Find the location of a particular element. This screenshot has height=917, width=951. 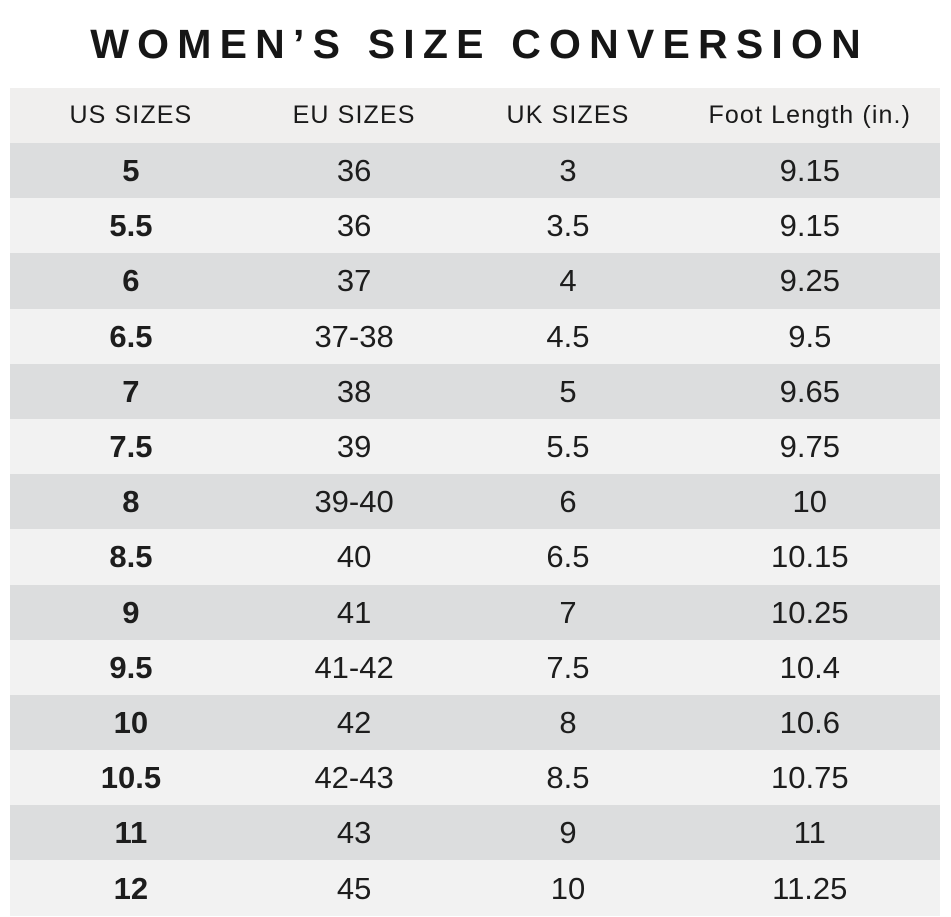

table-cell: 9.75 is located at coordinates (809, 447).